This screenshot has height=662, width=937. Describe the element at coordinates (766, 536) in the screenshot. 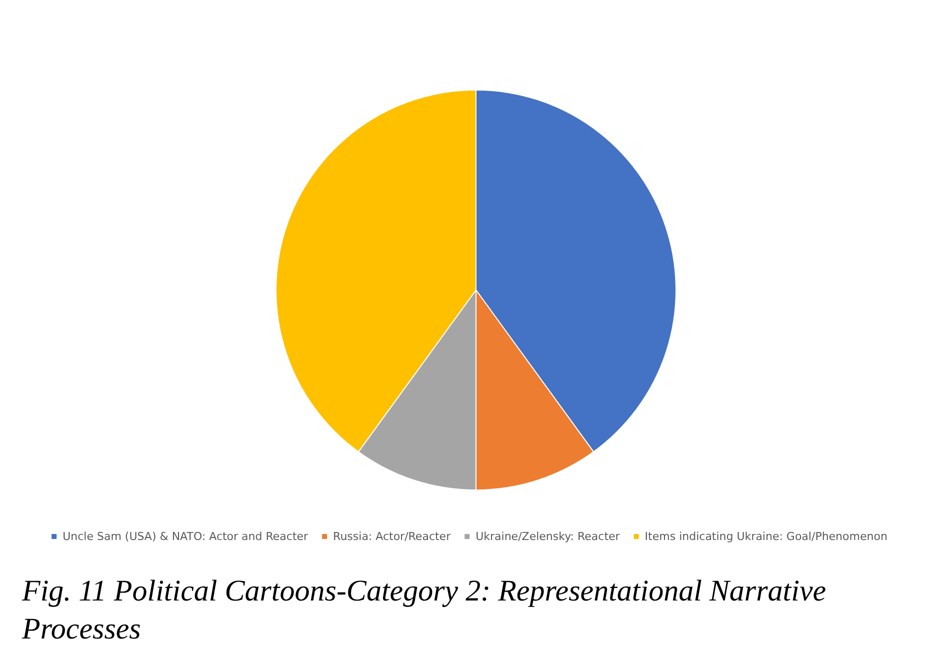

I see `legend-label: Items indicating Ukraine: Goal/Phenomenon` at that location.